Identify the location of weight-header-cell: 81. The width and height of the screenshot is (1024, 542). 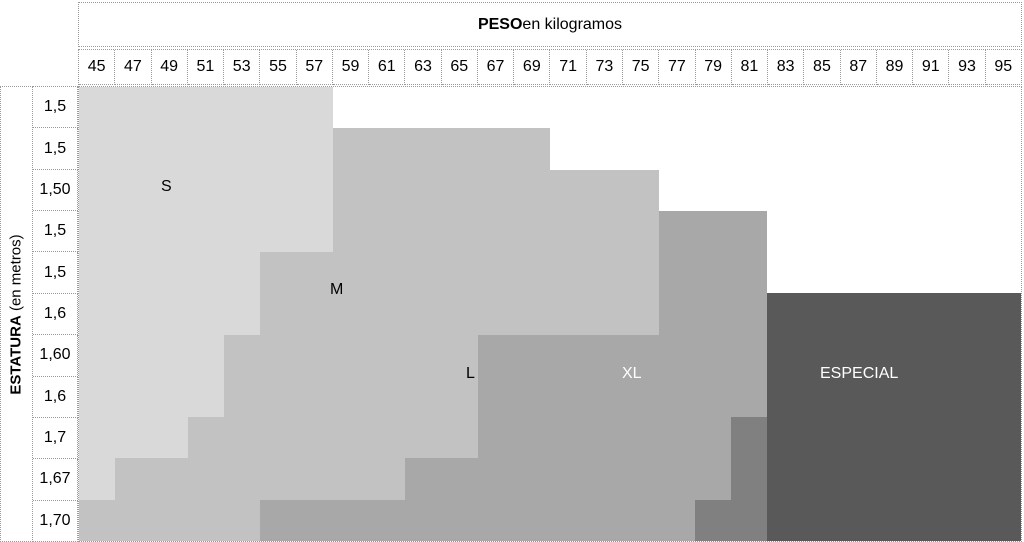
(750, 67).